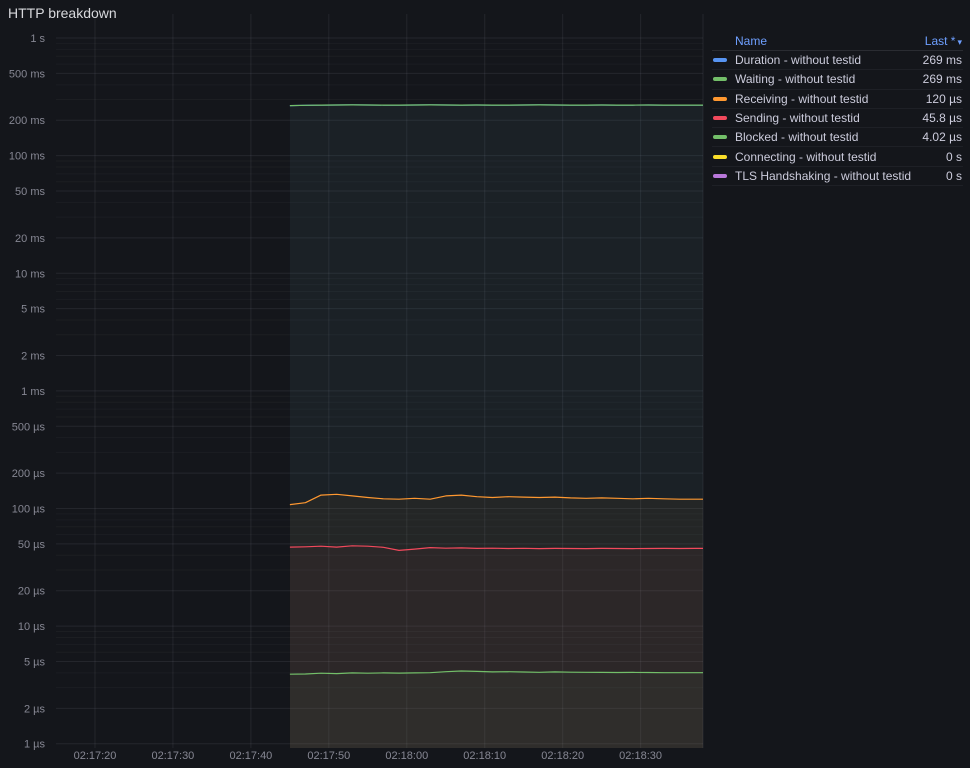  I want to click on legend-row: Receiving - without testid 120 µs, so click(837, 99).